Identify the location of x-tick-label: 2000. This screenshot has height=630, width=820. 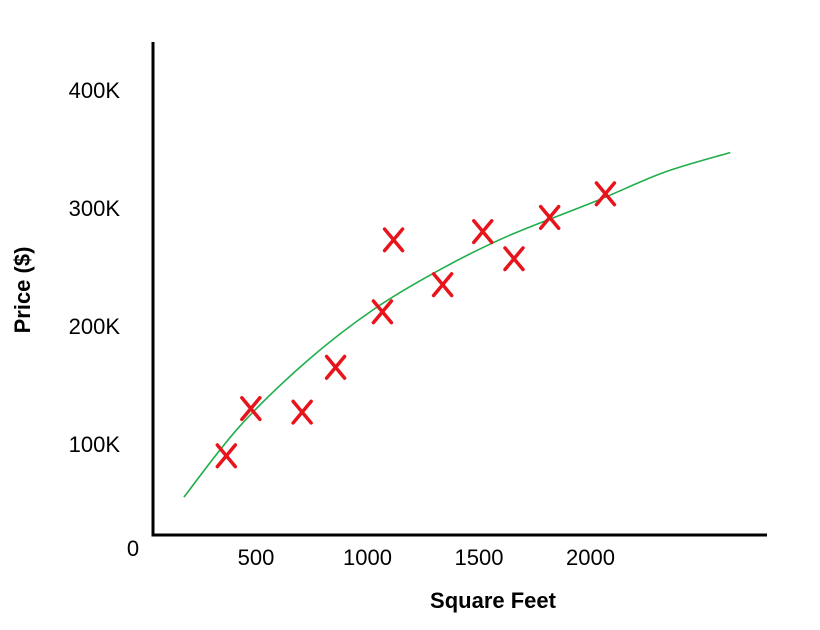
(590, 557).